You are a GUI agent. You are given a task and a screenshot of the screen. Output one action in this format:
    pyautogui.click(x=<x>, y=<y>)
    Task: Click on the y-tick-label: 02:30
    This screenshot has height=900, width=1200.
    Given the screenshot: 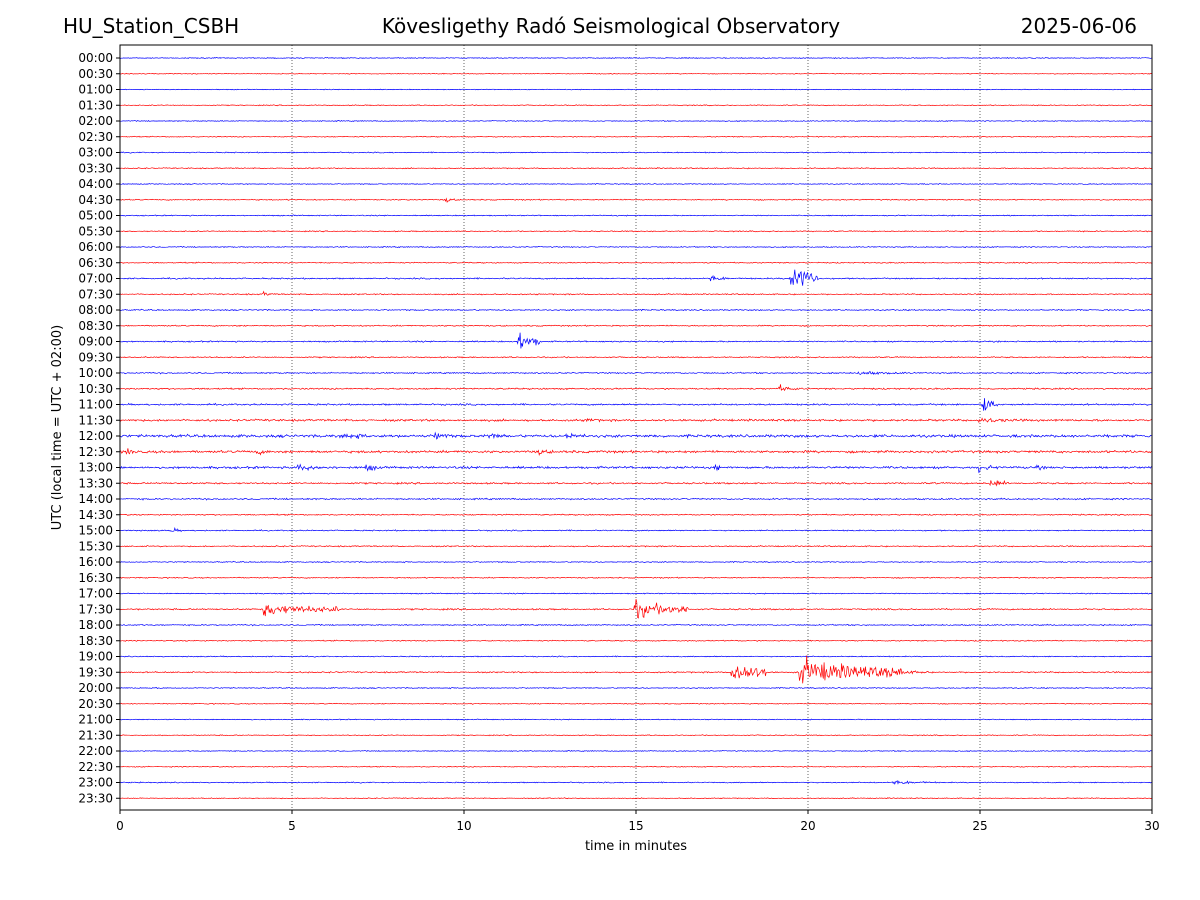 What is the action you would take?
    pyautogui.click(x=95, y=137)
    